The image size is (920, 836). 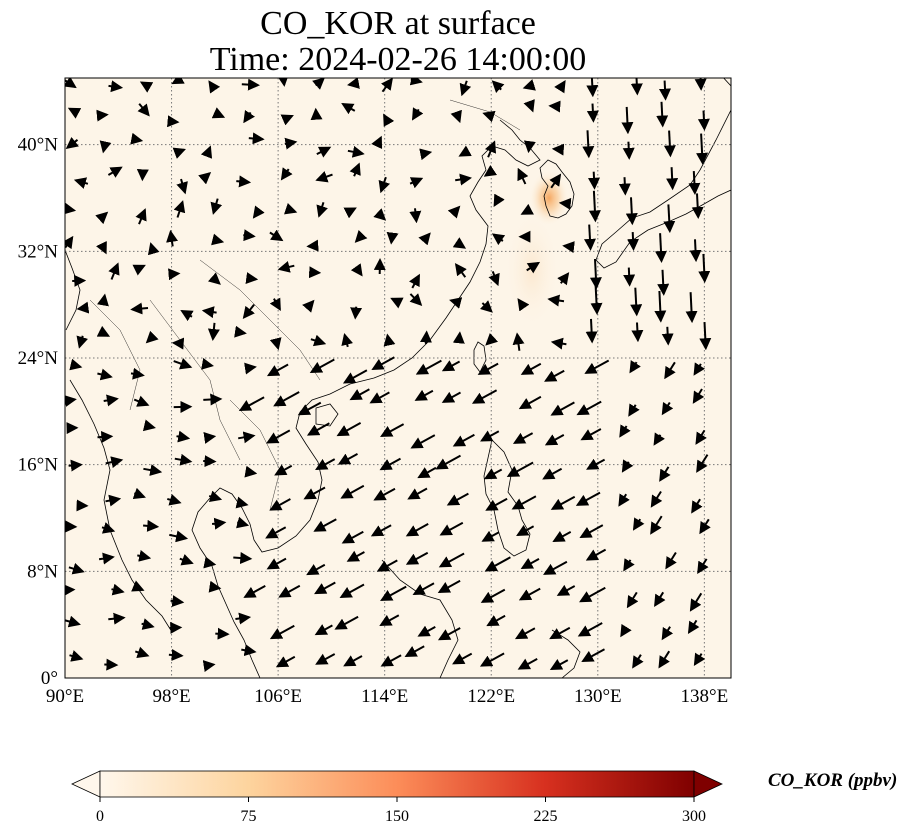 What do you see at coordinates (566, 653) in the screenshot?
I see `sulawesi-coastline` at bounding box center [566, 653].